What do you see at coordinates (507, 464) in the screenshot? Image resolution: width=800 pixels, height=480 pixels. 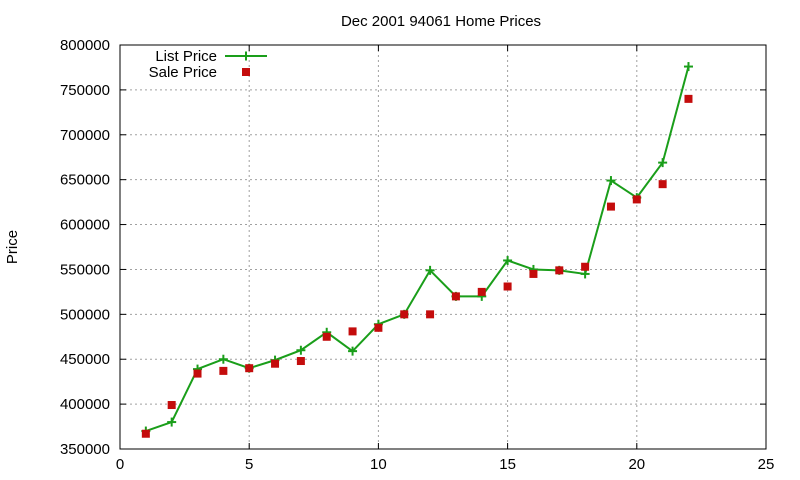 I see `x-tick-label: 15` at bounding box center [507, 464].